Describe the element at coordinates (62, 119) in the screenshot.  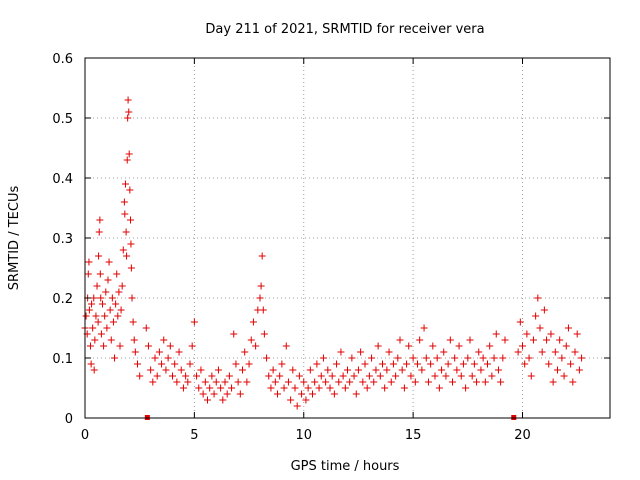
I see `y-tick-label: 0.5` at that location.